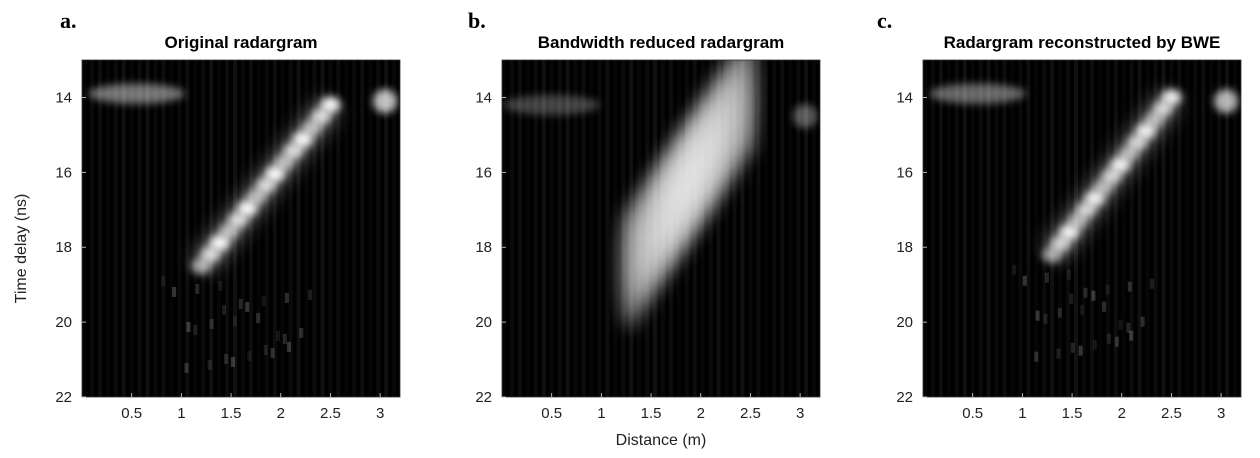 The width and height of the screenshot is (1260, 458). Describe the element at coordinates (240, 42) in the screenshot. I see `panel-title: Original radargram` at that location.